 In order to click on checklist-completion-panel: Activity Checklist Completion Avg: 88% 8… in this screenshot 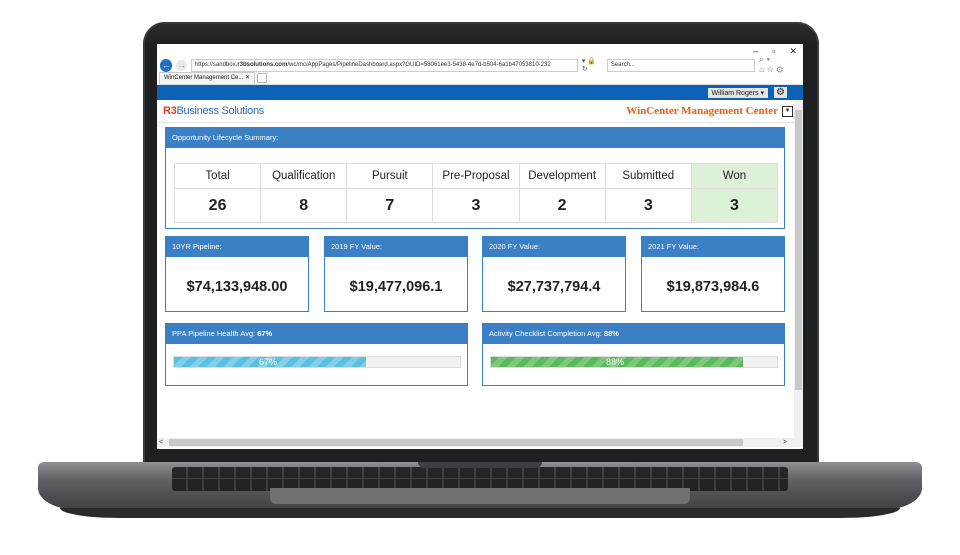, I will do `click(633, 354)`.